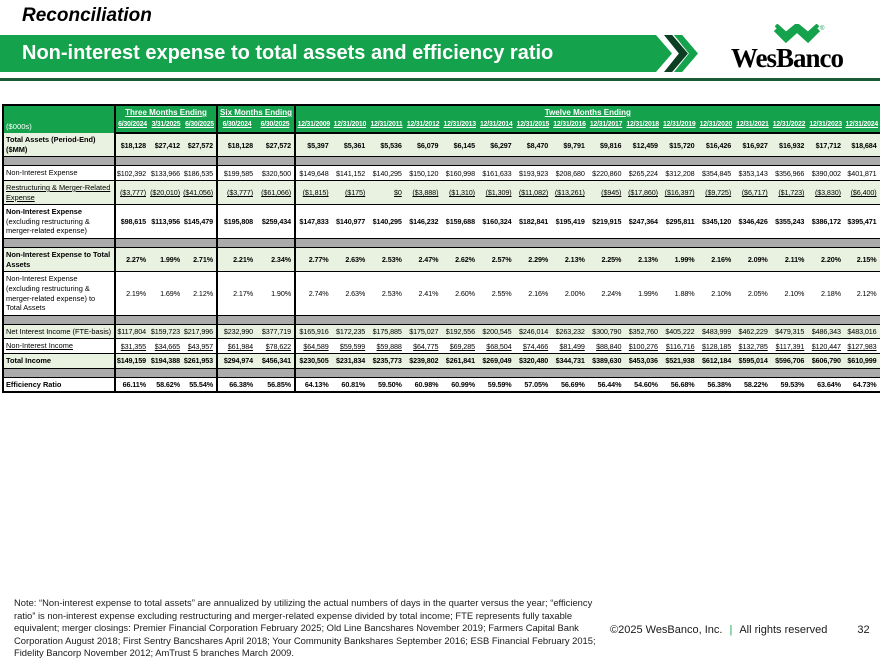 The height and width of the screenshot is (660, 880). What do you see at coordinates (861, 332) in the screenshot?
I see `cell: $483,016` at bounding box center [861, 332].